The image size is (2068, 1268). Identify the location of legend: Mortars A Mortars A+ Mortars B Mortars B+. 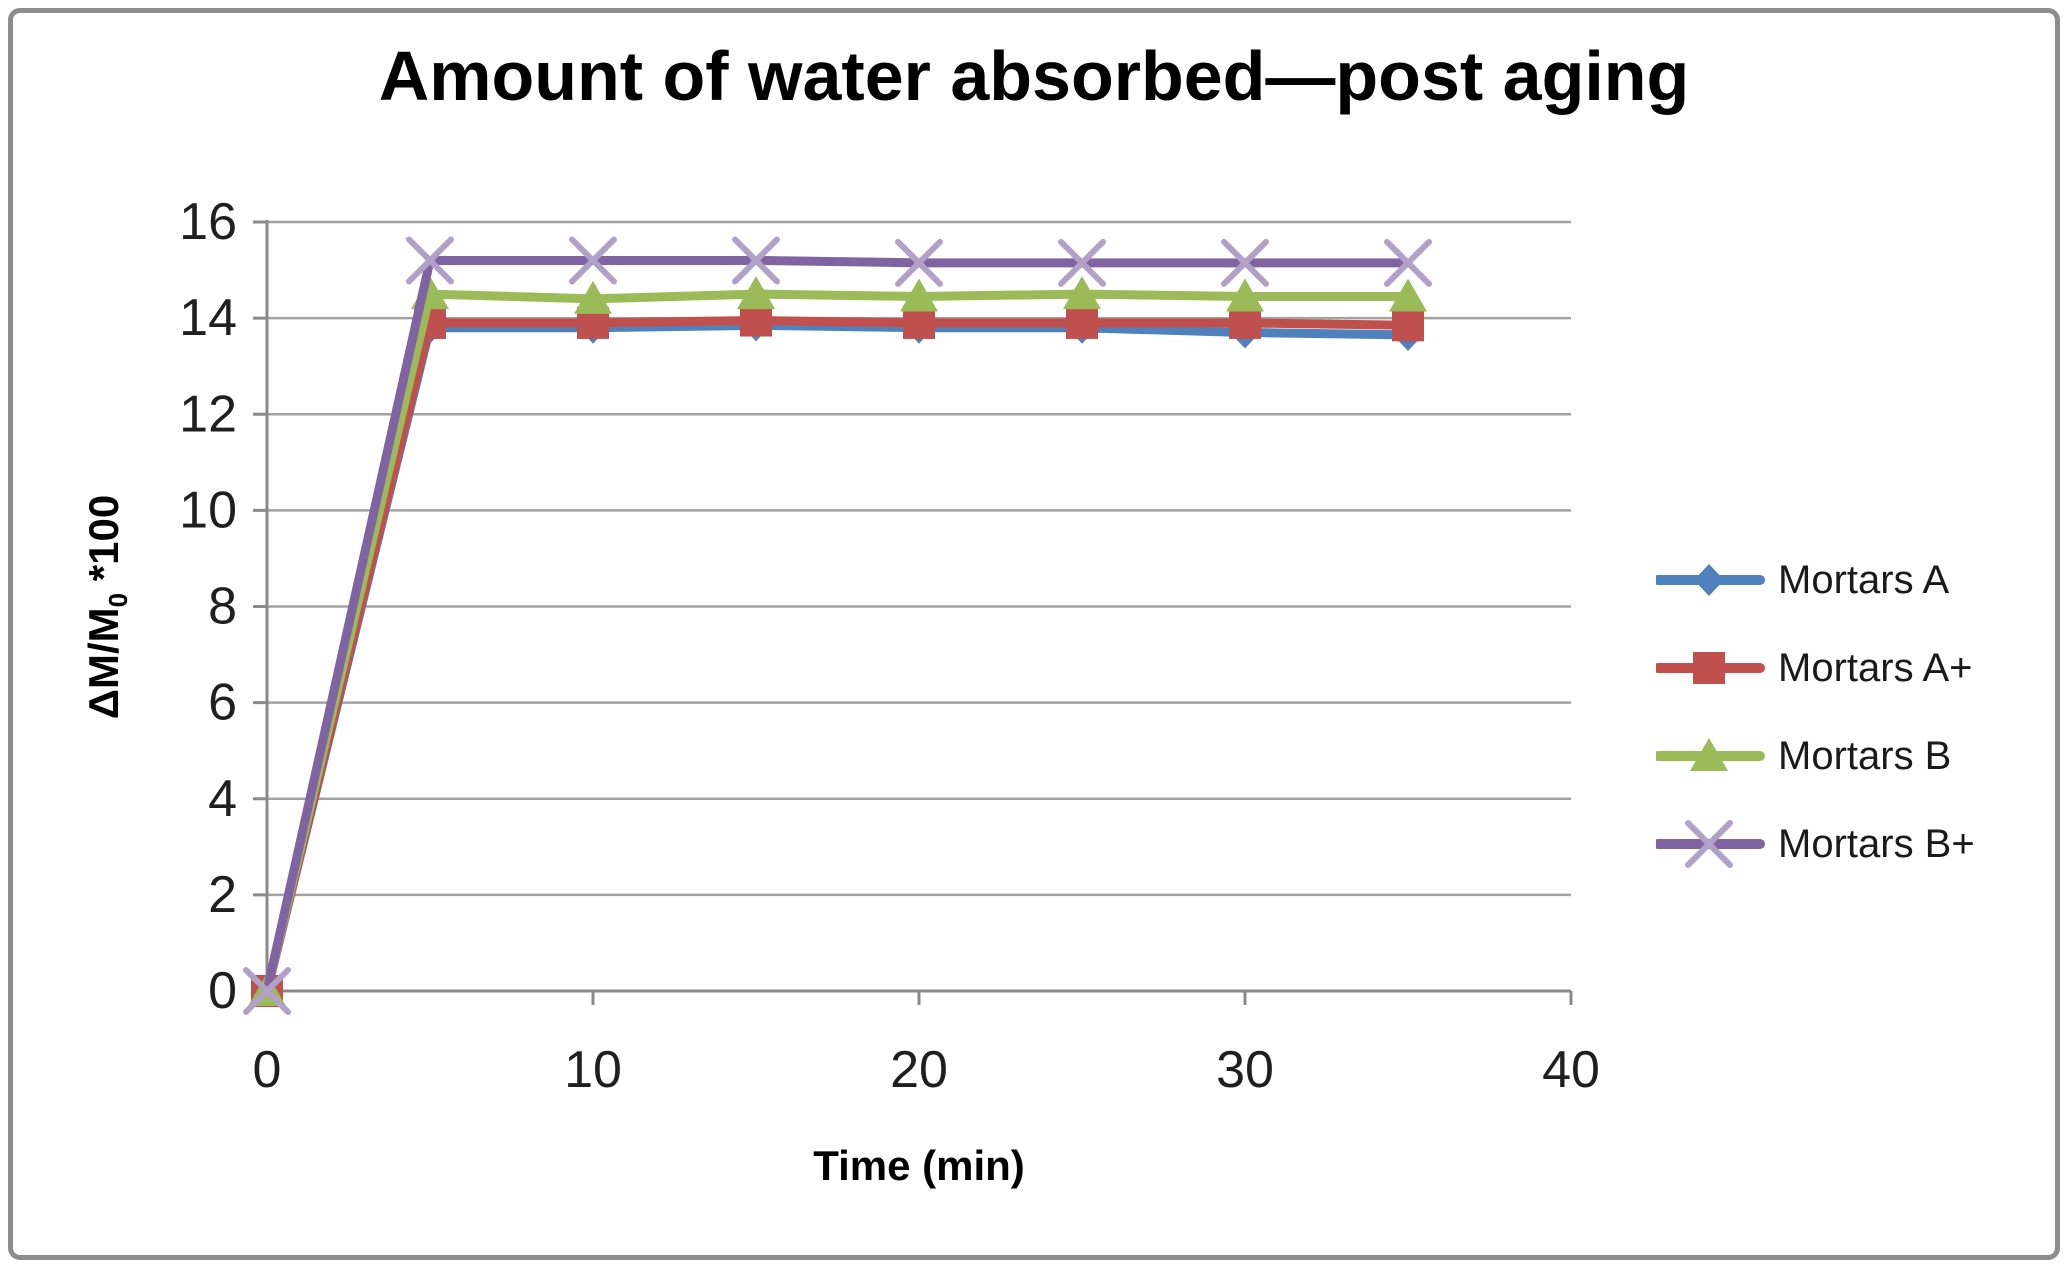
(1815, 728).